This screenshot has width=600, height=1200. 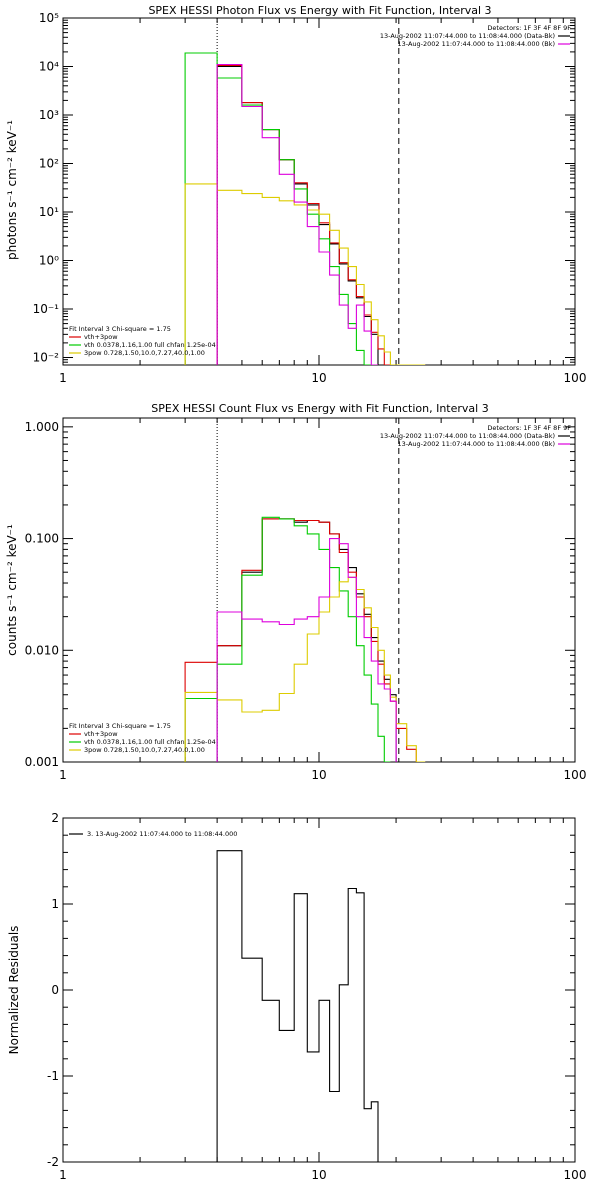 I want to click on count-flux-ylabel: counts s⁻¹ cm⁻² keV⁻¹, so click(x=12, y=590).